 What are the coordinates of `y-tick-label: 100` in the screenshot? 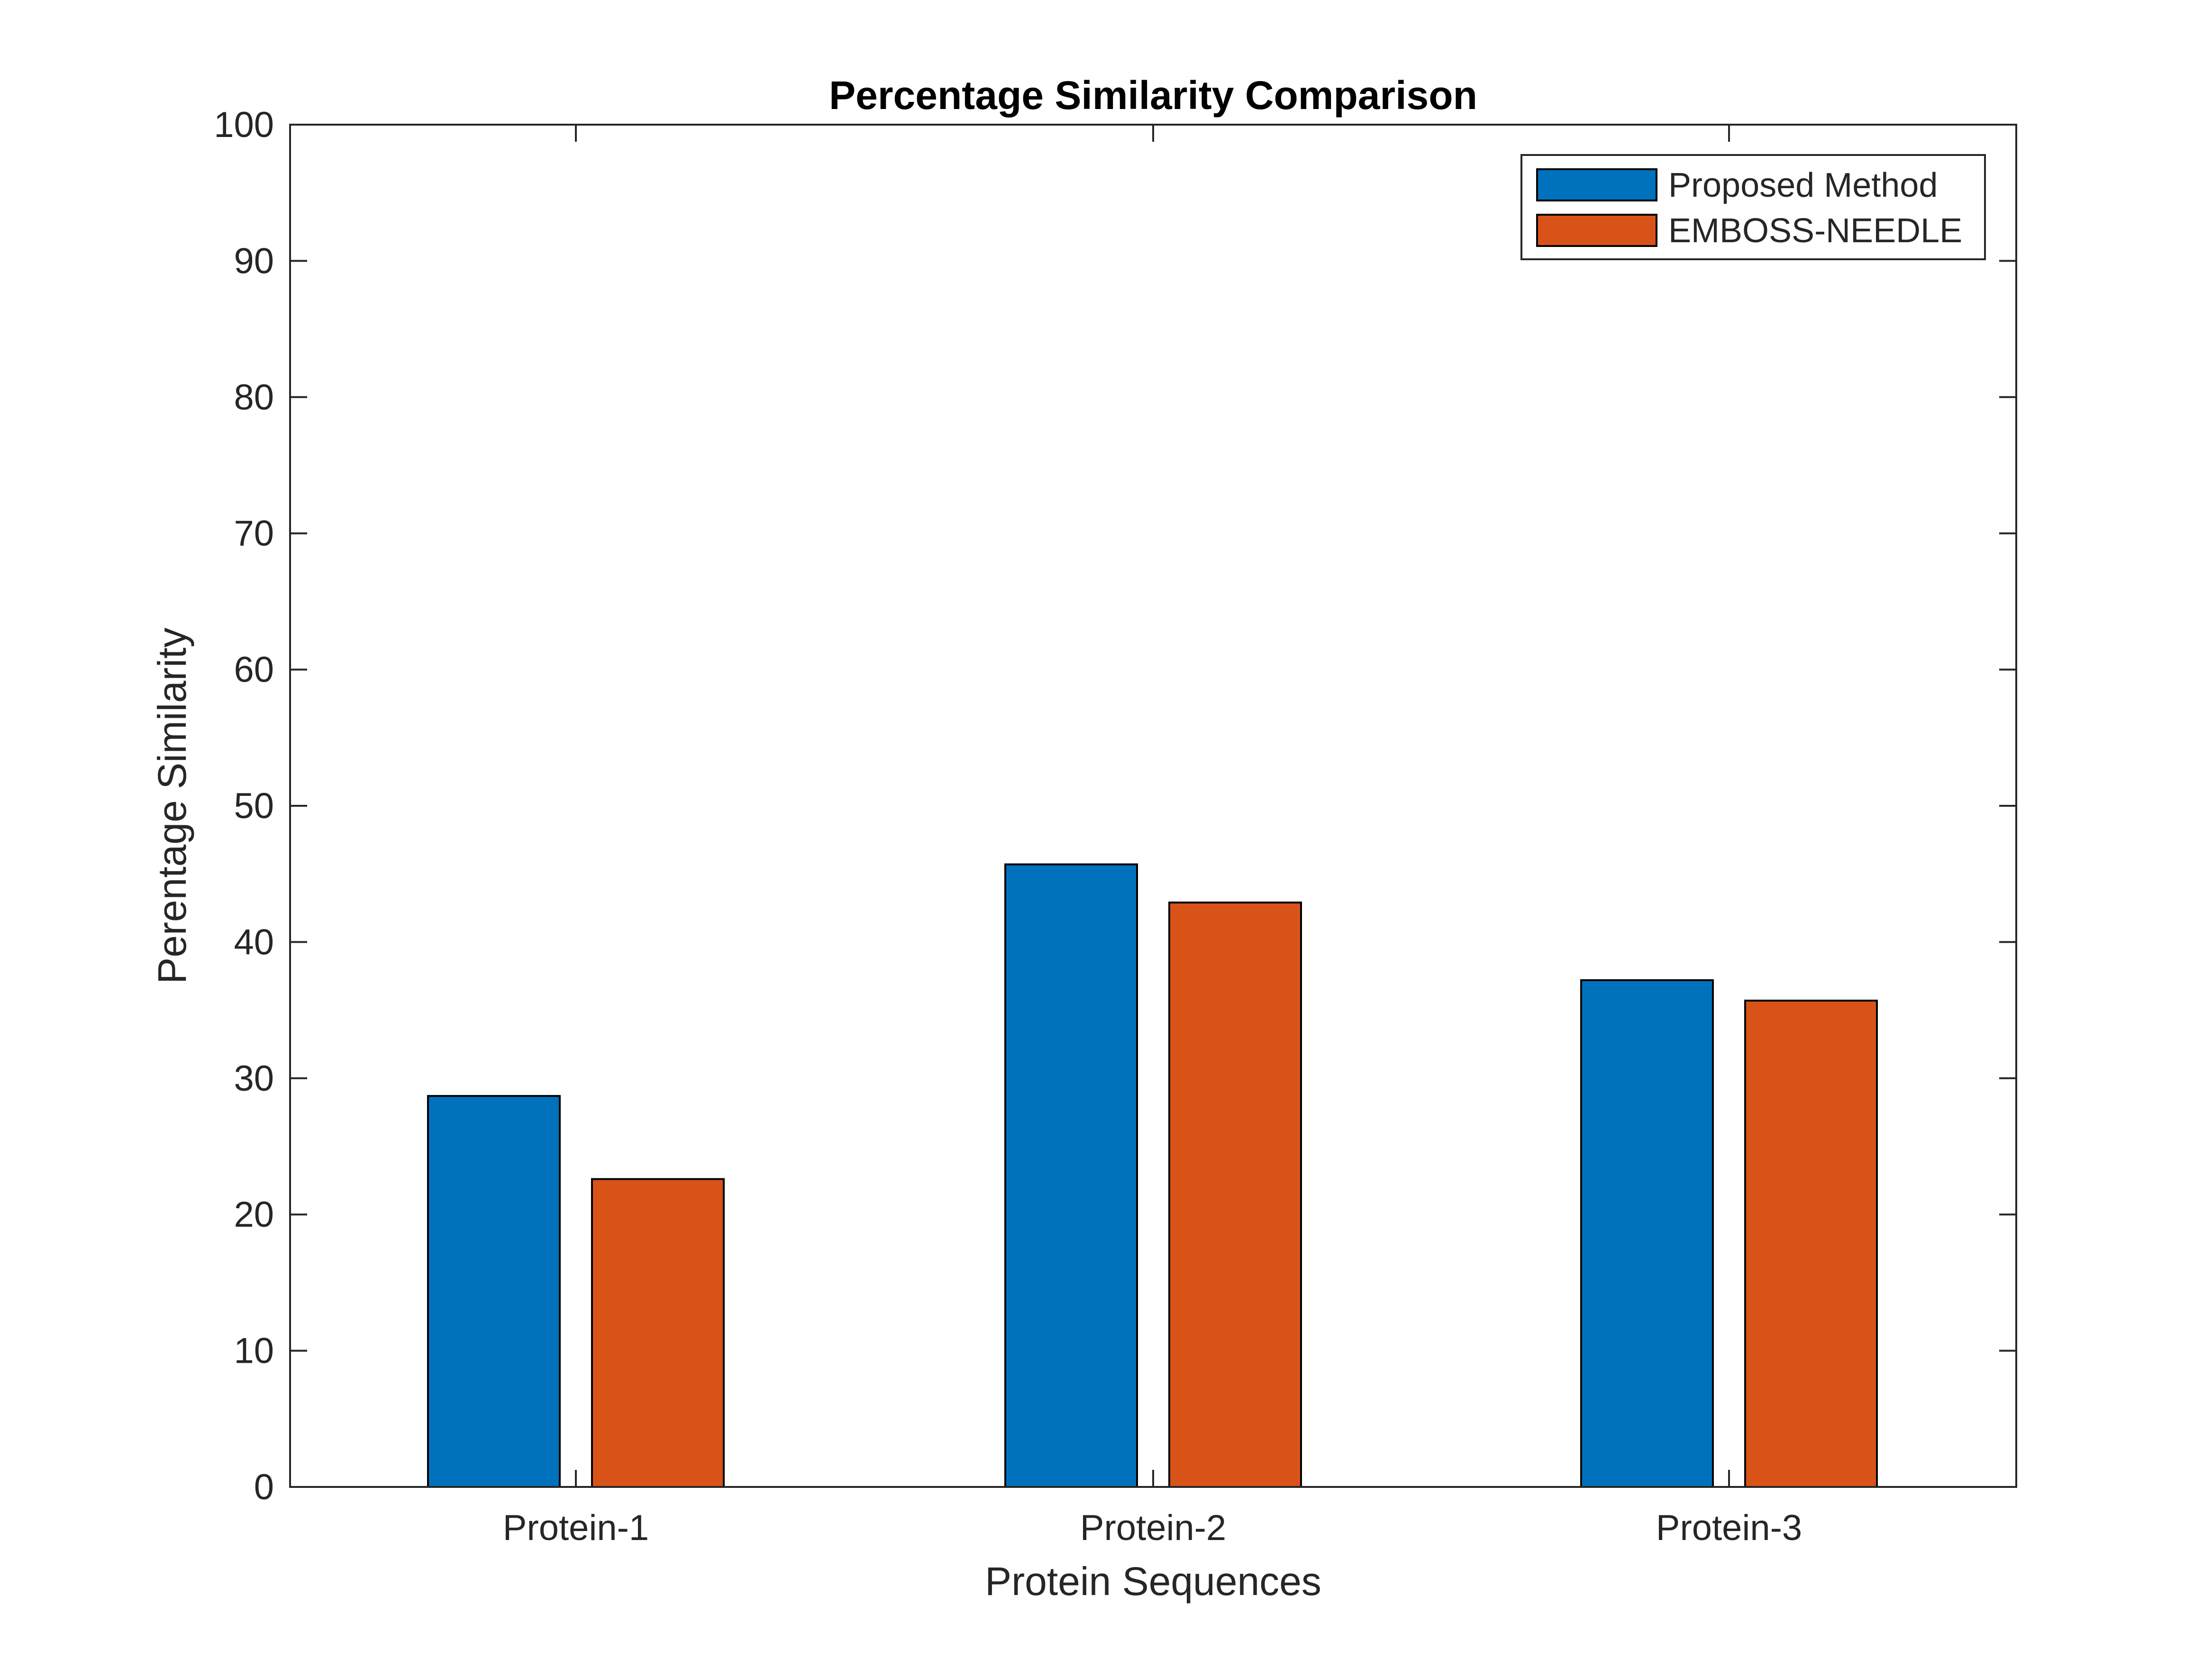 It's located at (244, 125).